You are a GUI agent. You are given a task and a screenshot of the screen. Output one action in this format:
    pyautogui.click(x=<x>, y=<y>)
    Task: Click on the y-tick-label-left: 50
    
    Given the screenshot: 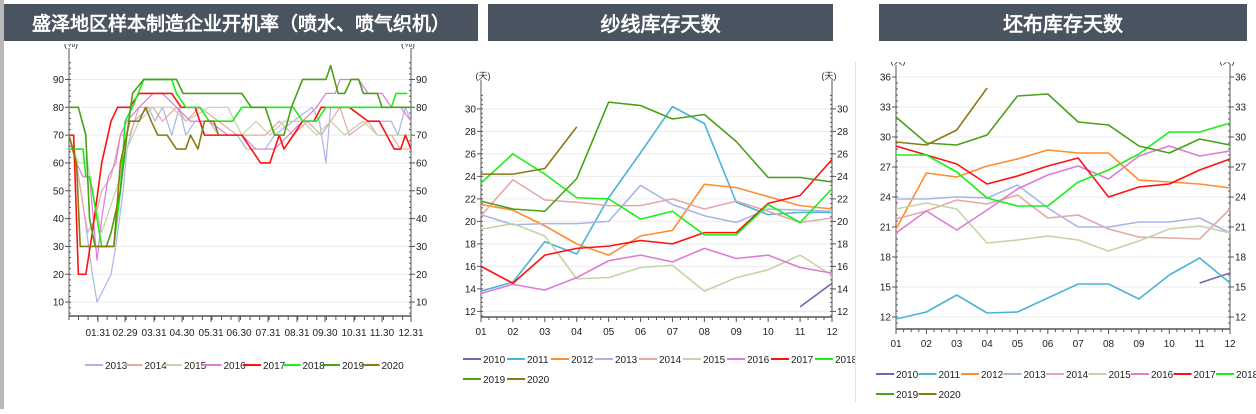 What is the action you would take?
    pyautogui.click(x=59, y=191)
    